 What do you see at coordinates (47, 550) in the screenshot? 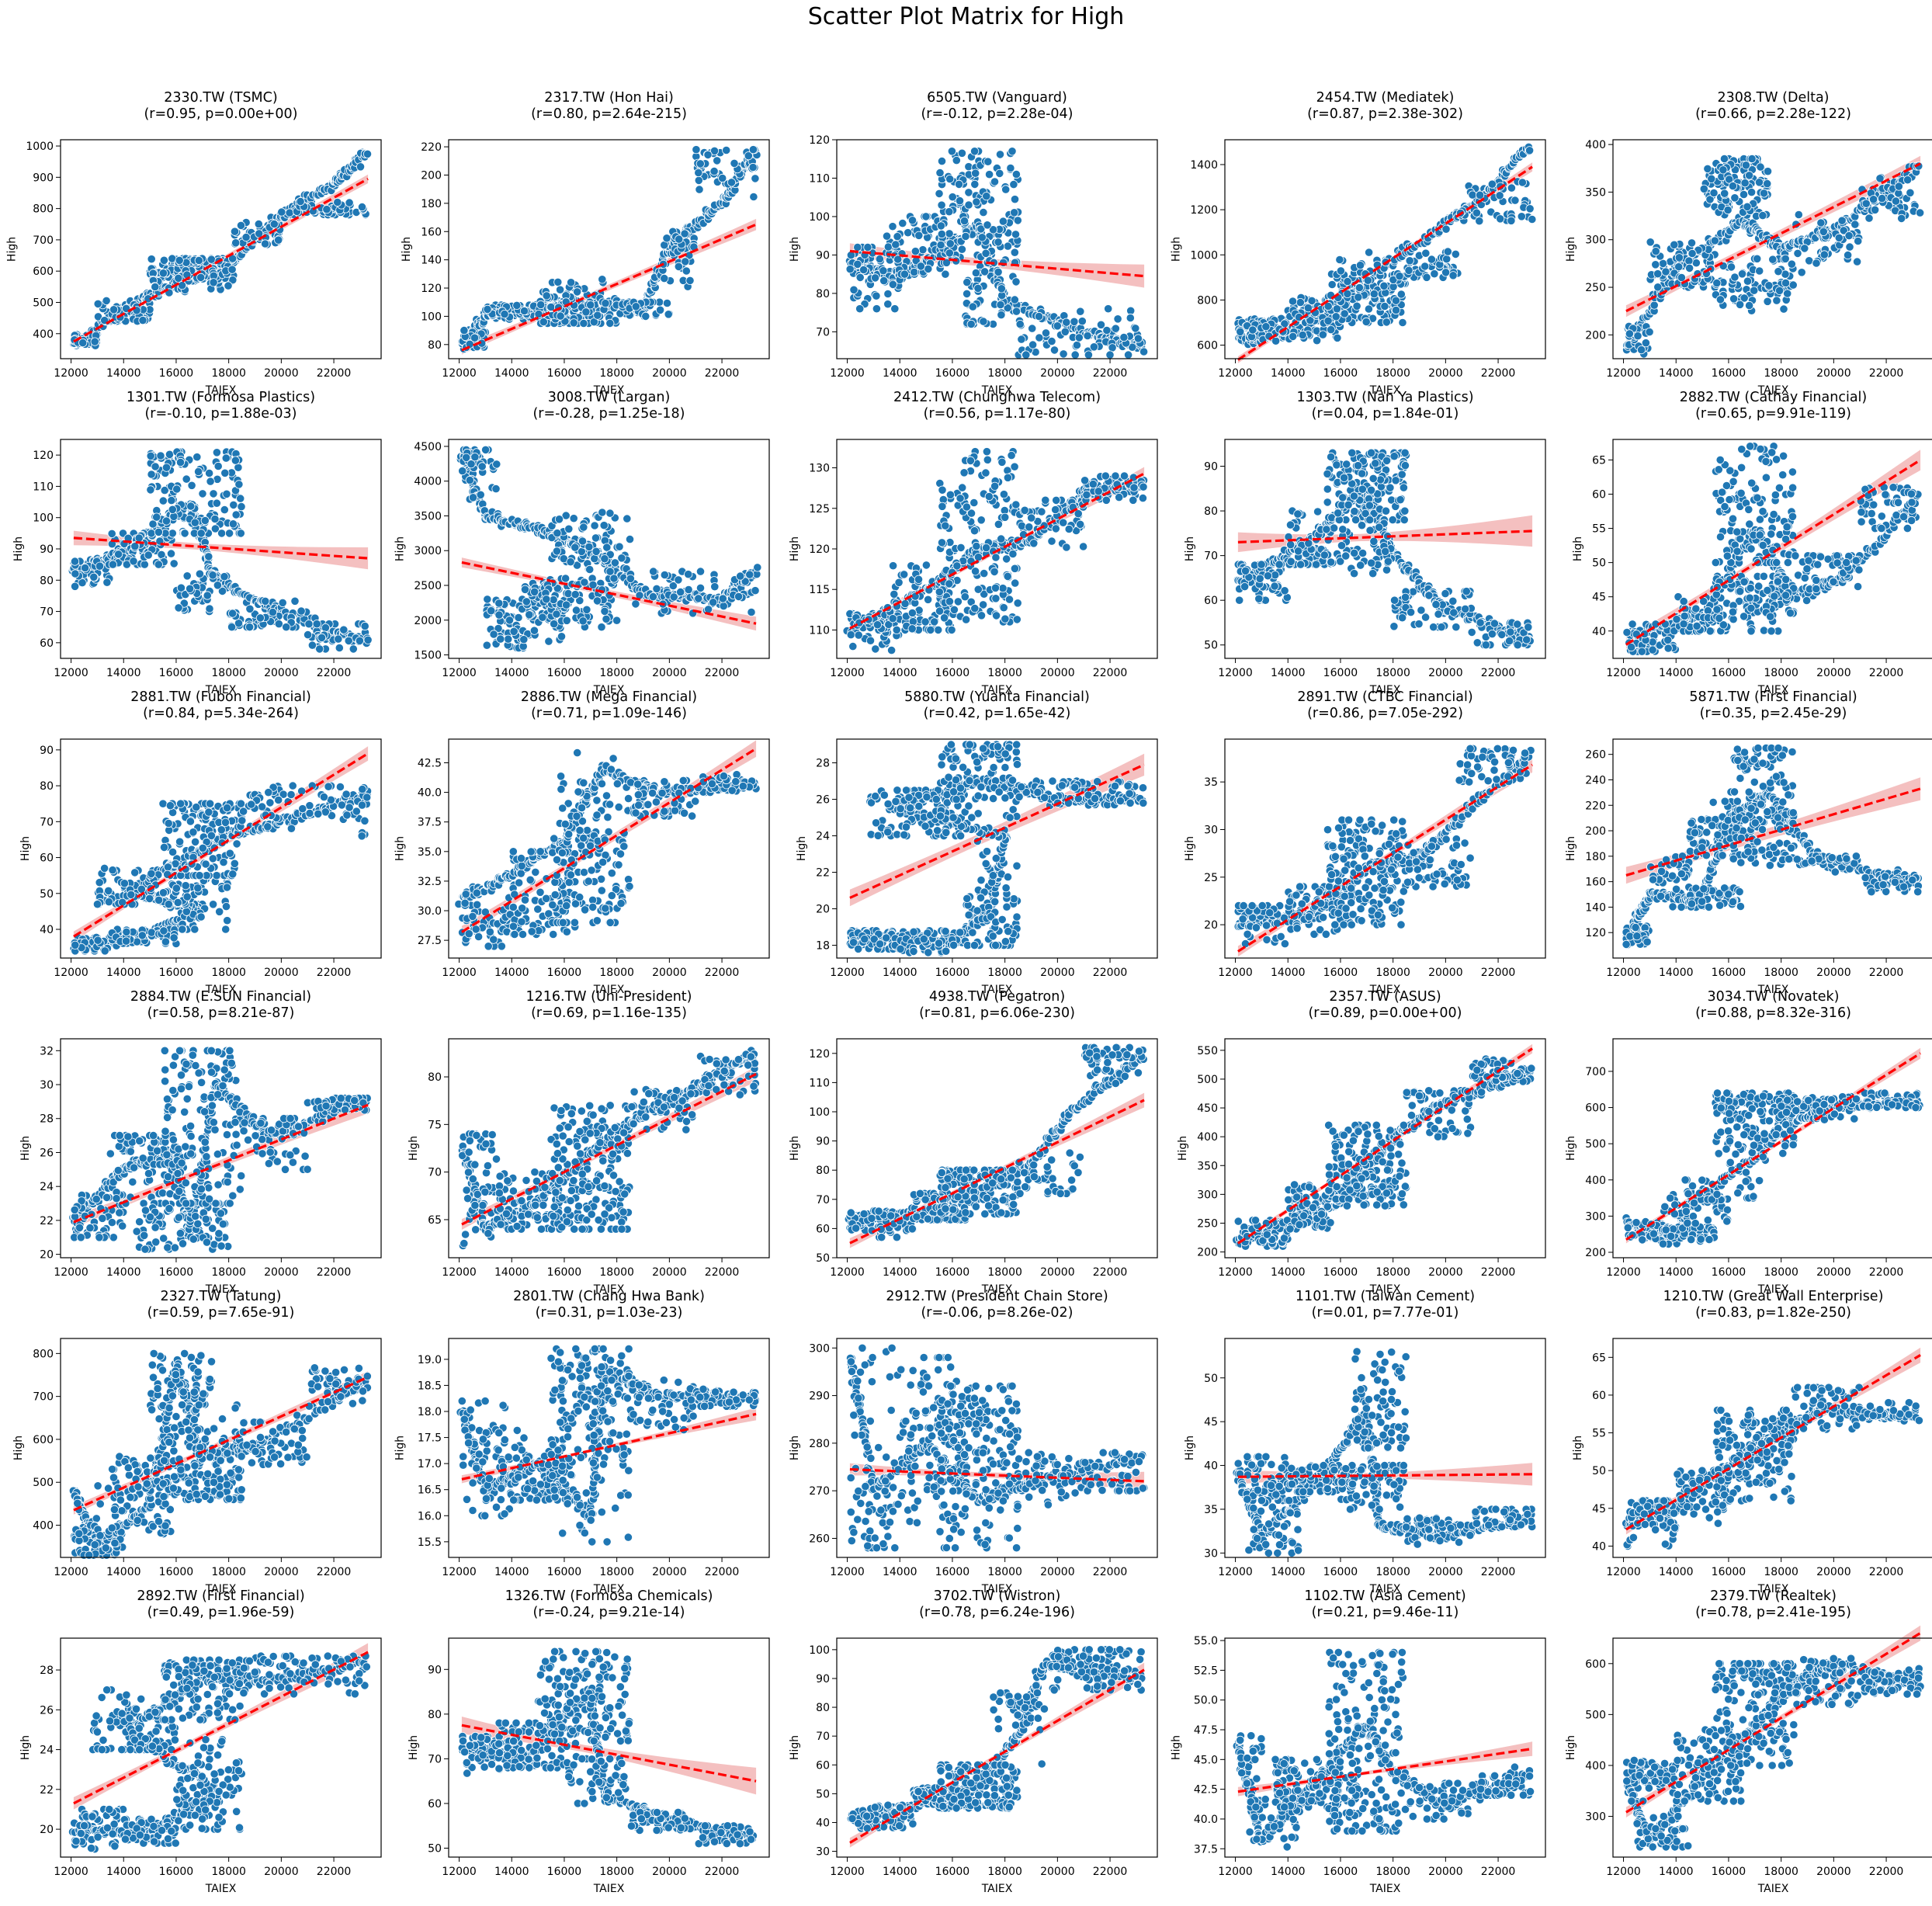
I see `y-tick-label: 90` at bounding box center [47, 550].